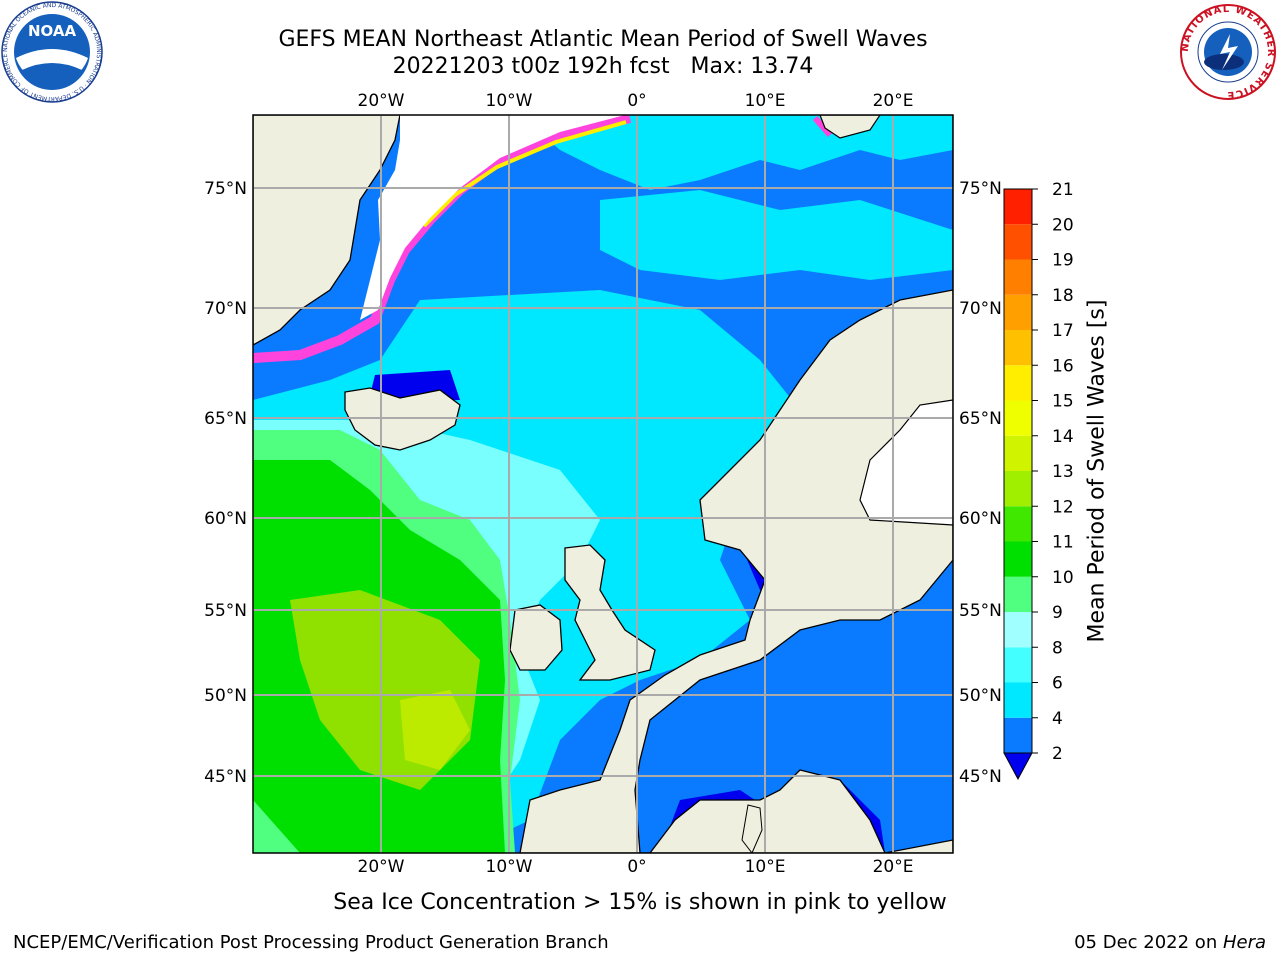 The image size is (1280, 960). I want to click on land-corsica-sardinia, so click(752, 828).